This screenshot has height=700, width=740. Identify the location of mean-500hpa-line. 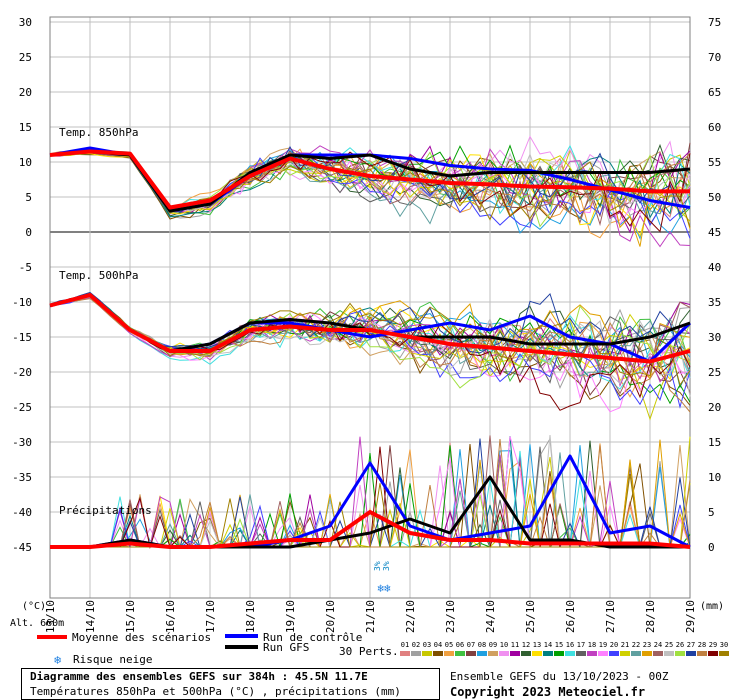
(370, 328).